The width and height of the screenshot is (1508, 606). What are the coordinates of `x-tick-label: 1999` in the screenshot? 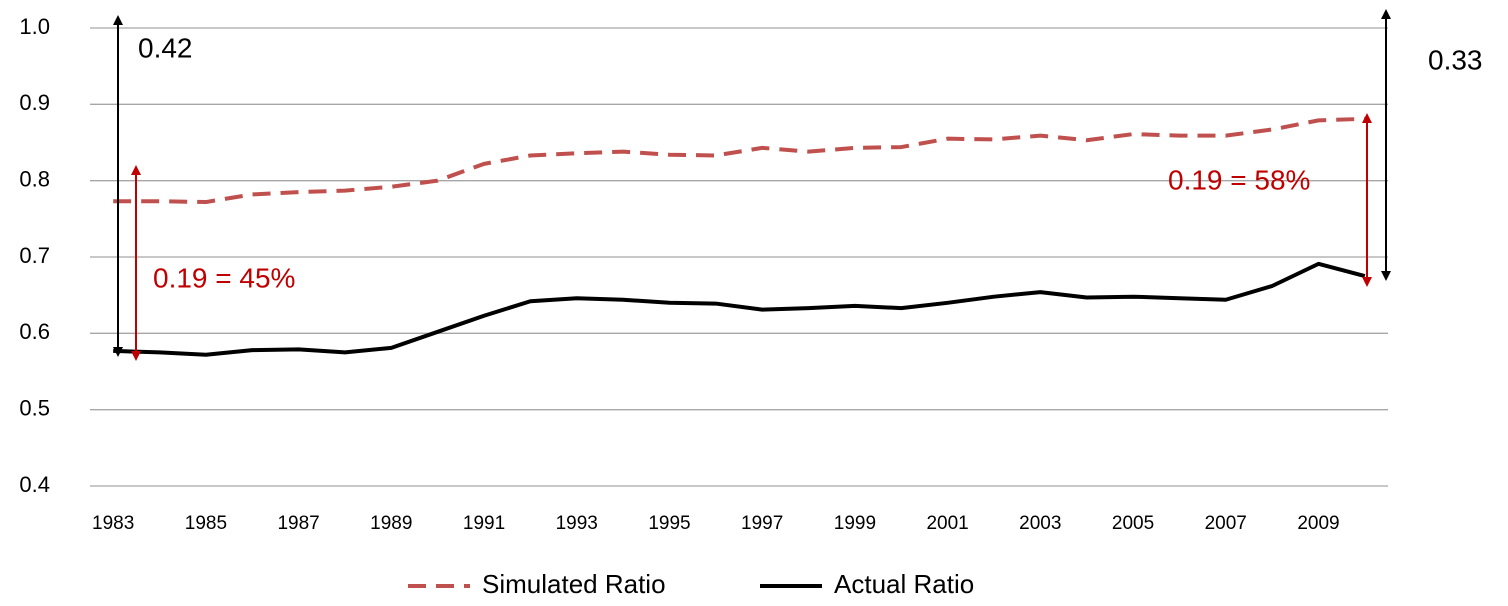 It's located at (855, 523).